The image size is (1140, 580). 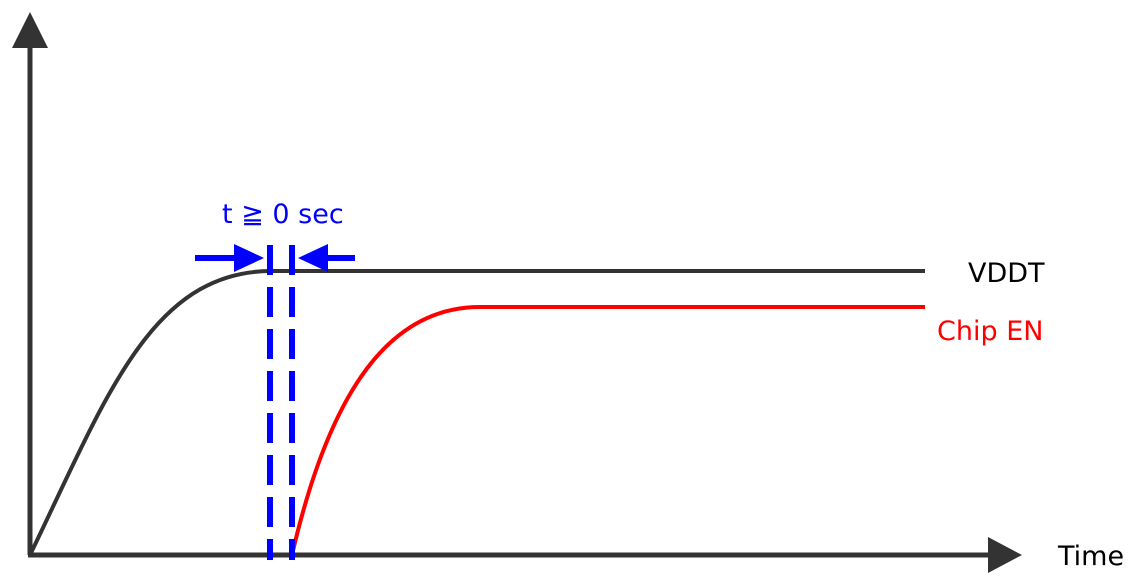 What do you see at coordinates (30, 30) in the screenshot?
I see `y-axis-arrow-icon` at bounding box center [30, 30].